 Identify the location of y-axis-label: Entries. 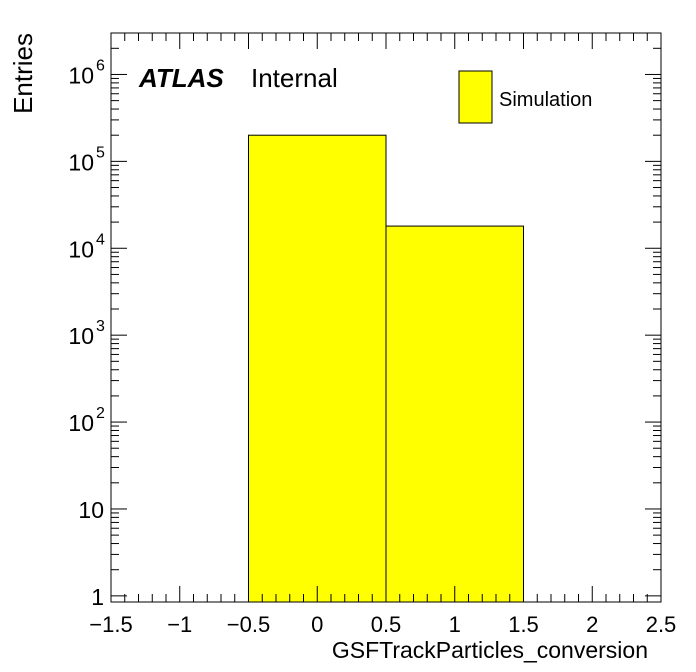
(23, 73).